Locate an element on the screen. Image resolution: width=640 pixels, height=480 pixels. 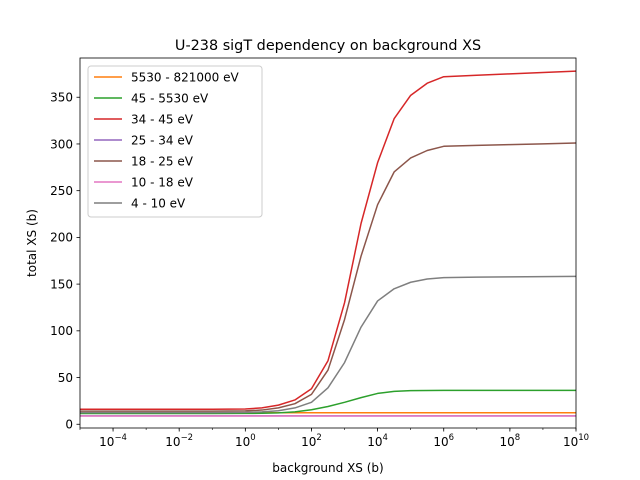
x-tick-label: 10⁶ is located at coordinates (443, 441).